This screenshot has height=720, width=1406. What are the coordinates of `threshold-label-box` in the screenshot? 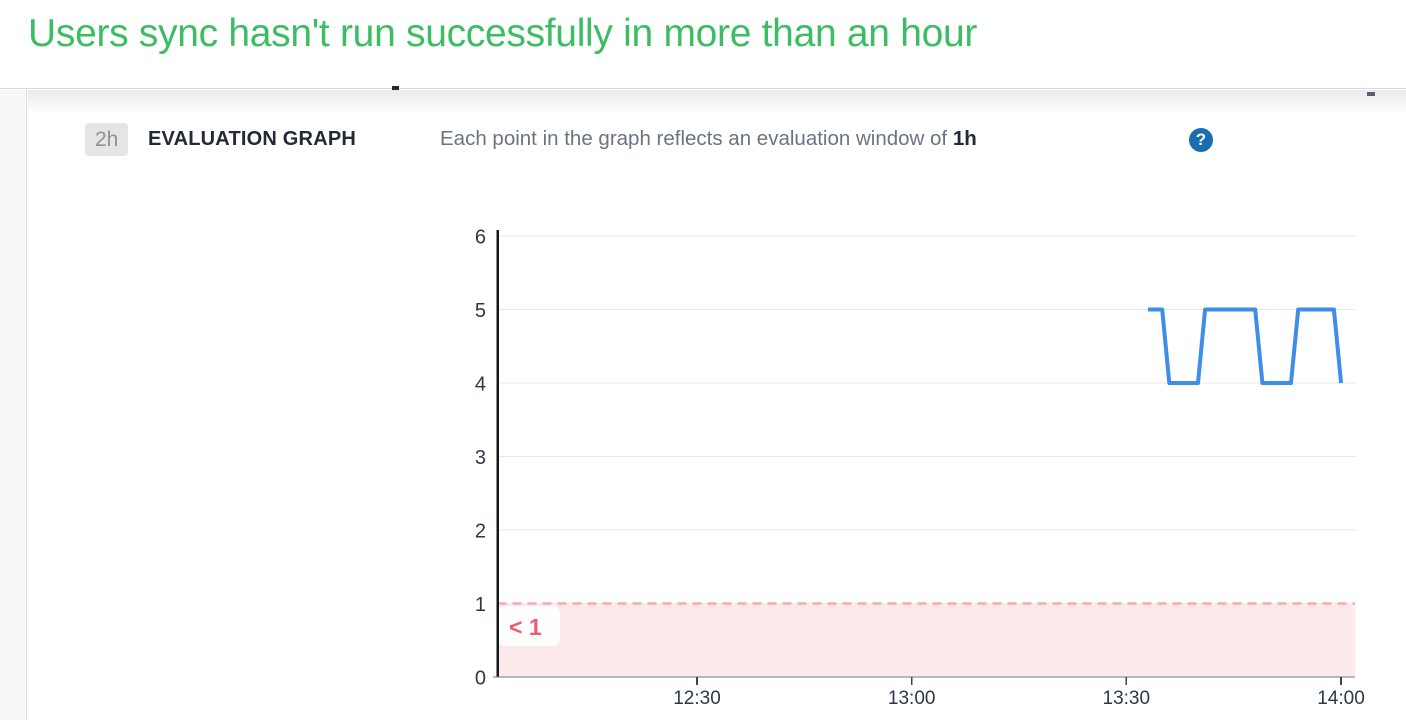 It's located at (529, 626).